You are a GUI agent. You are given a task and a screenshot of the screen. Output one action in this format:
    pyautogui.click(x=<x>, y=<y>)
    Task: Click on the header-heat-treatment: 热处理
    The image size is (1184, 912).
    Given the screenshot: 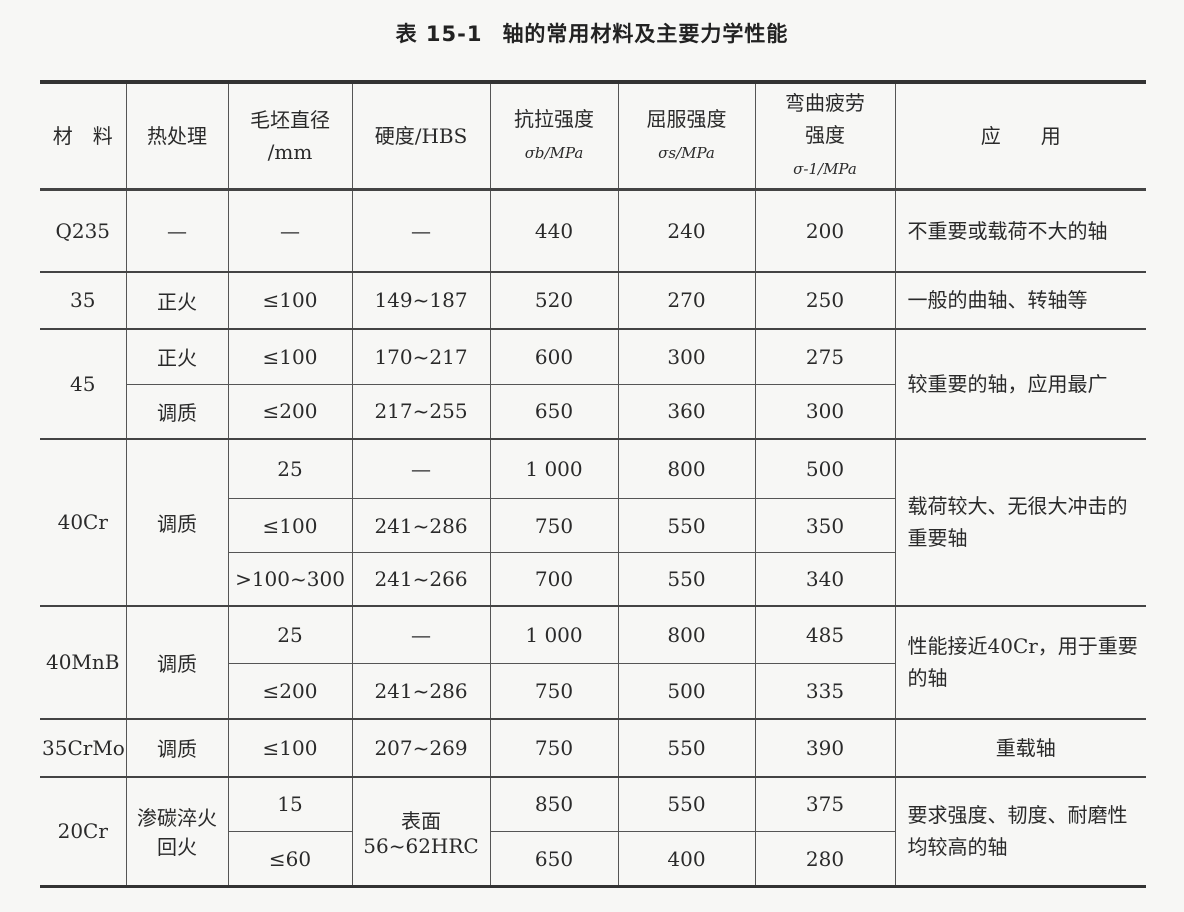 What is the action you would take?
    pyautogui.click(x=177, y=136)
    